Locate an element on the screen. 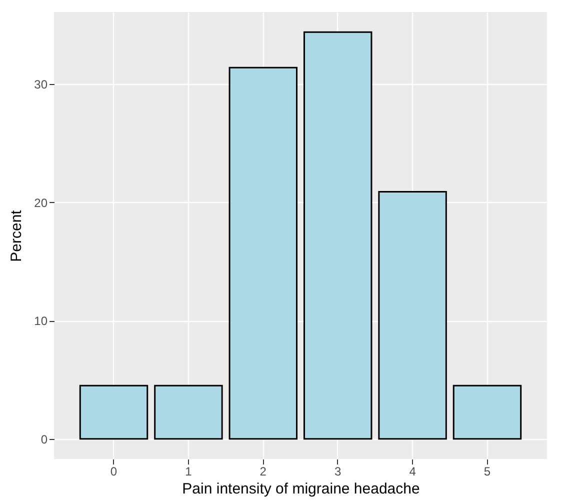 This screenshot has width=561, height=503. y-tick-label: 30 is located at coordinates (41, 85).